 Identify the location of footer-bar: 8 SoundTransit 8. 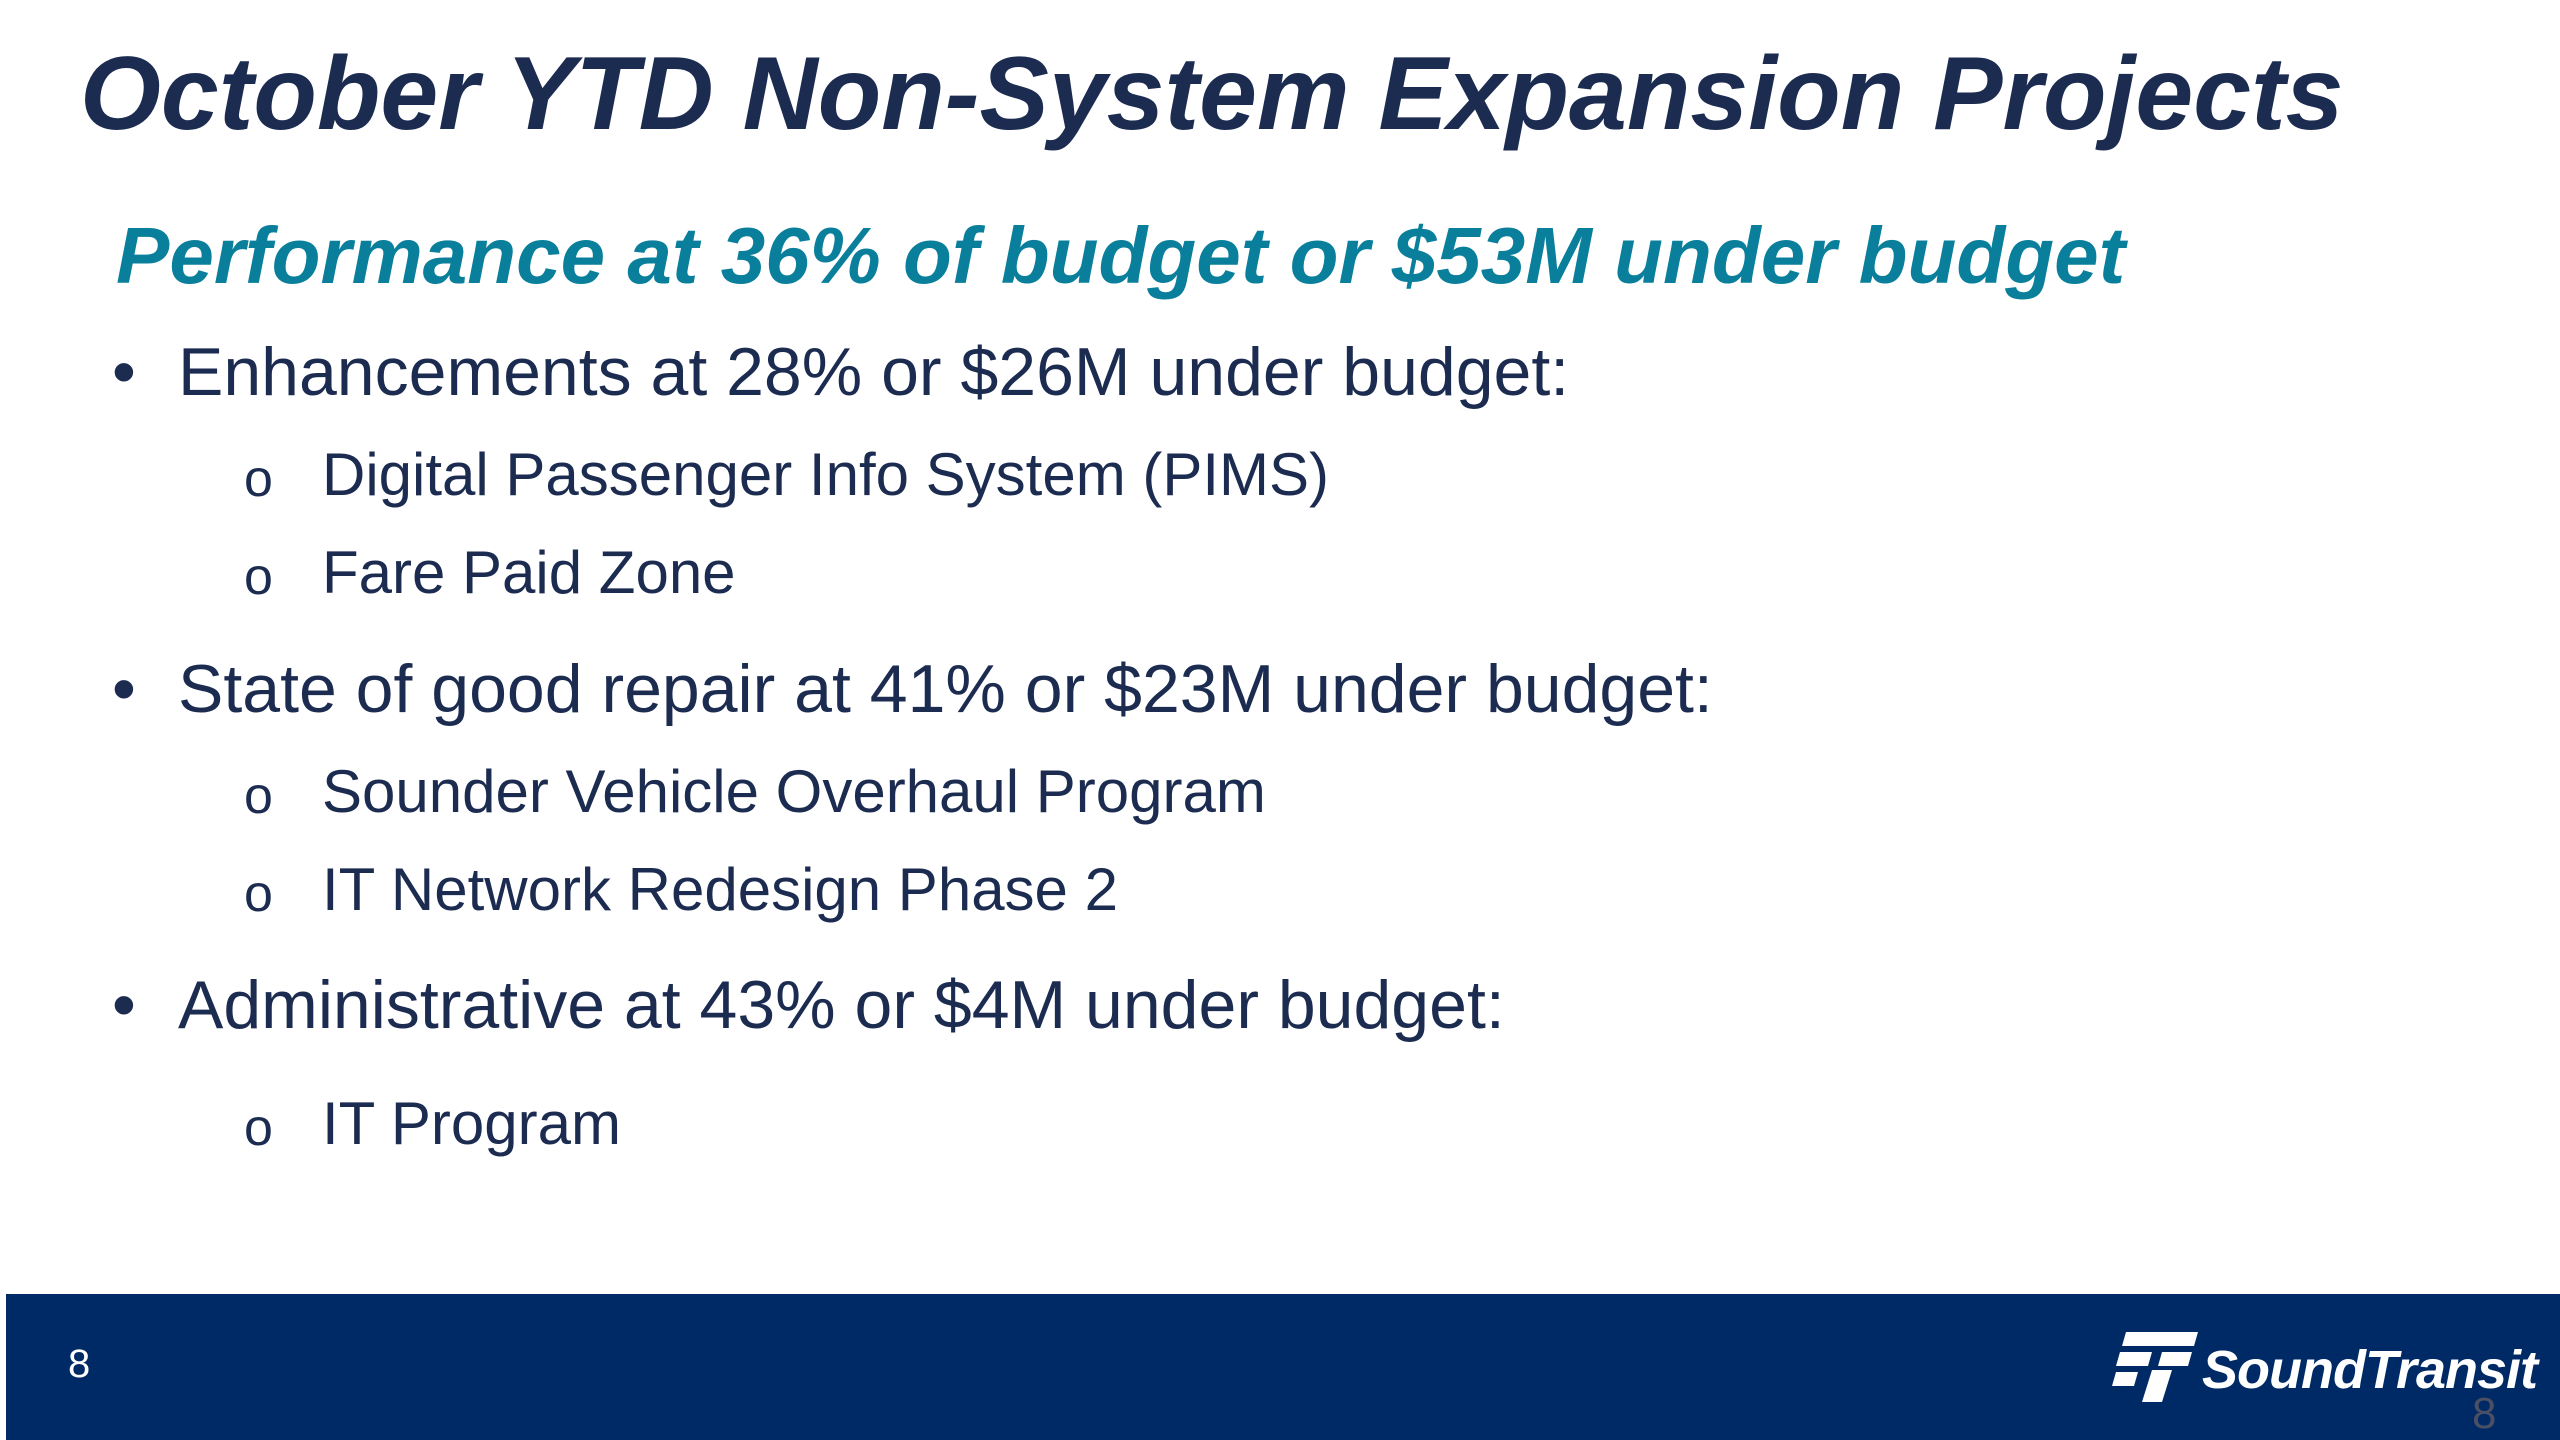
(1283, 1367).